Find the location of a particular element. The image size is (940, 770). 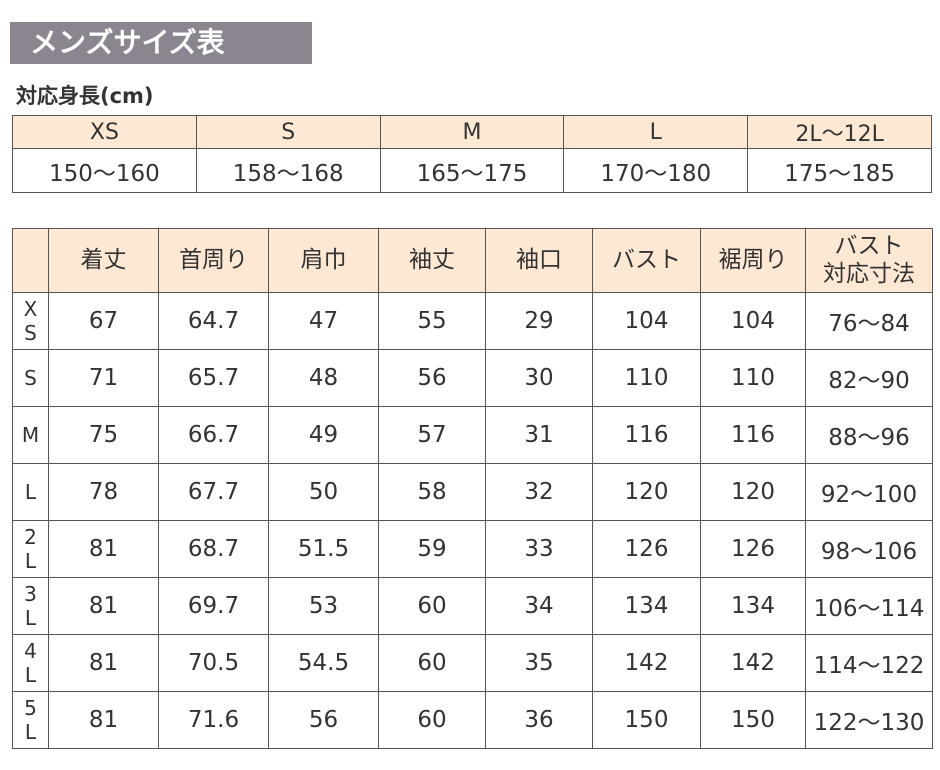

measurement: 78 is located at coordinates (103, 492).